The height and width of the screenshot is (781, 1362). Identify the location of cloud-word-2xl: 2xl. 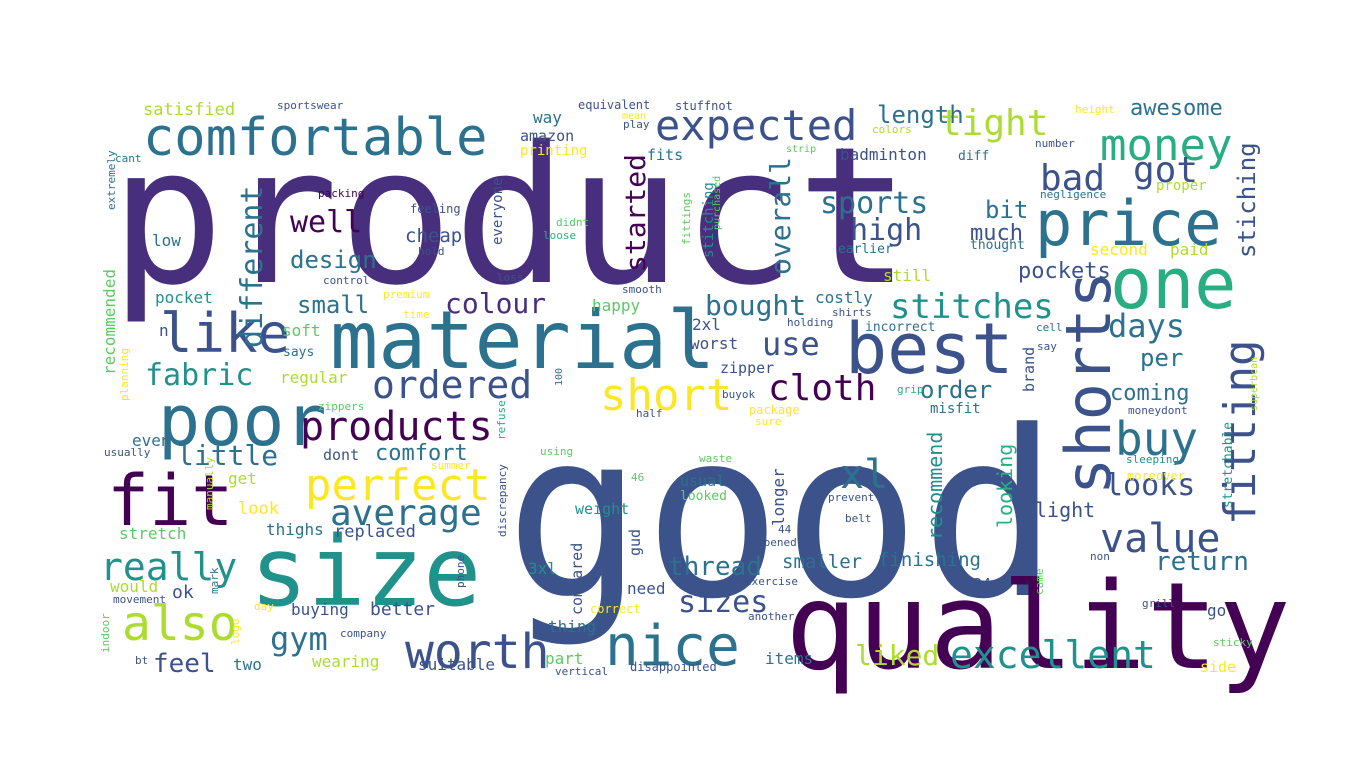
(706, 324).